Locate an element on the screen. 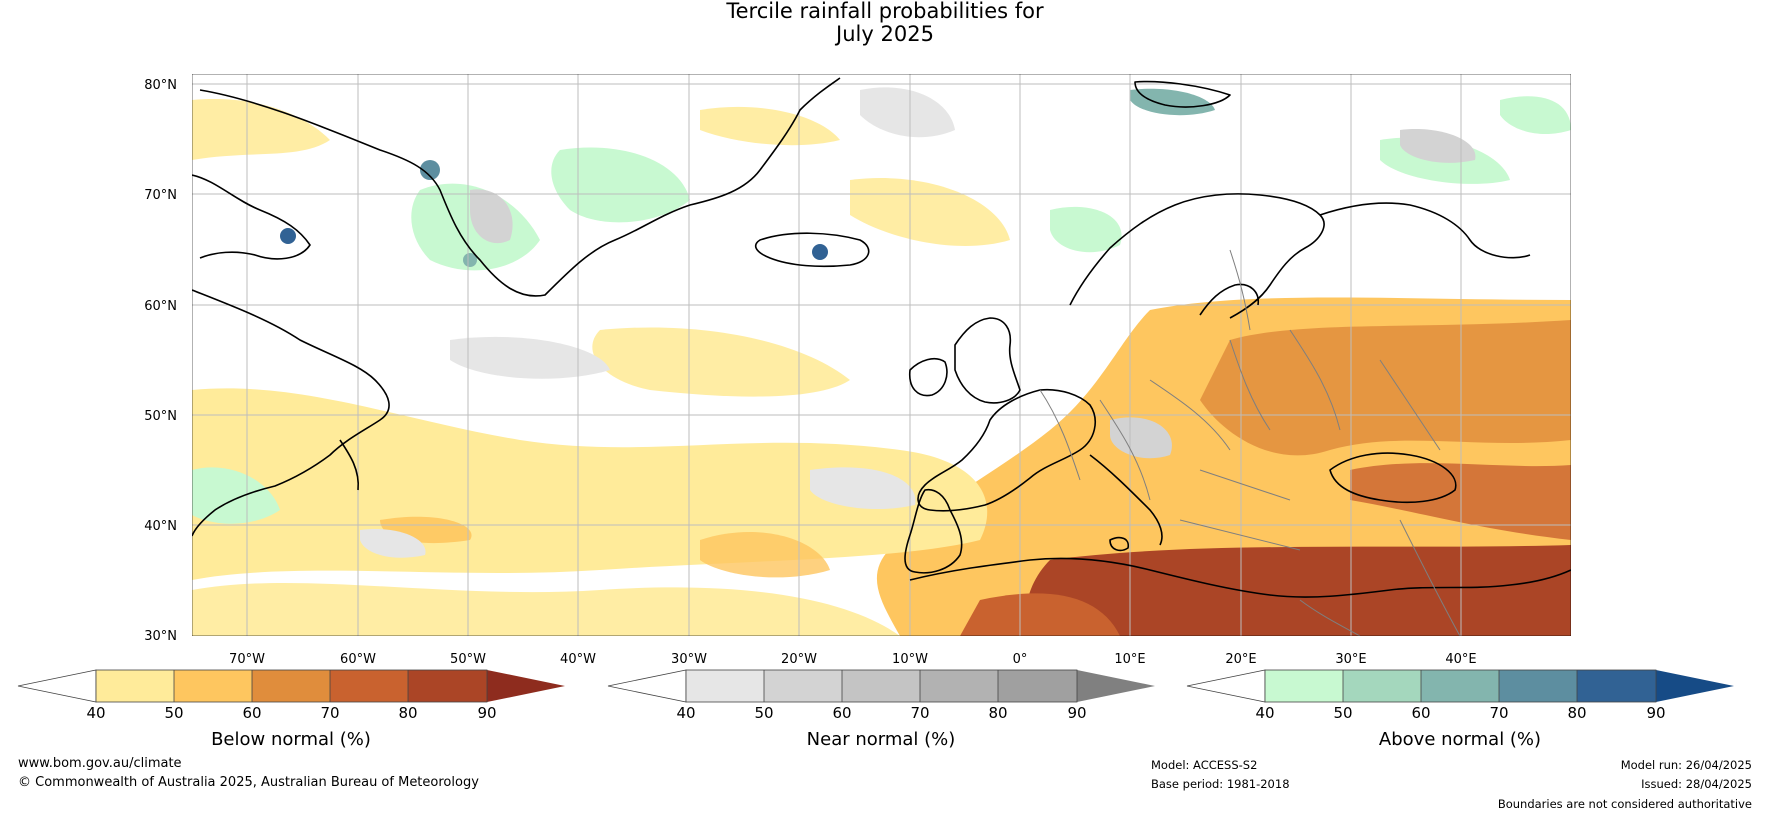  colorbar-title: Above normal (%) is located at coordinates (1460, 739).